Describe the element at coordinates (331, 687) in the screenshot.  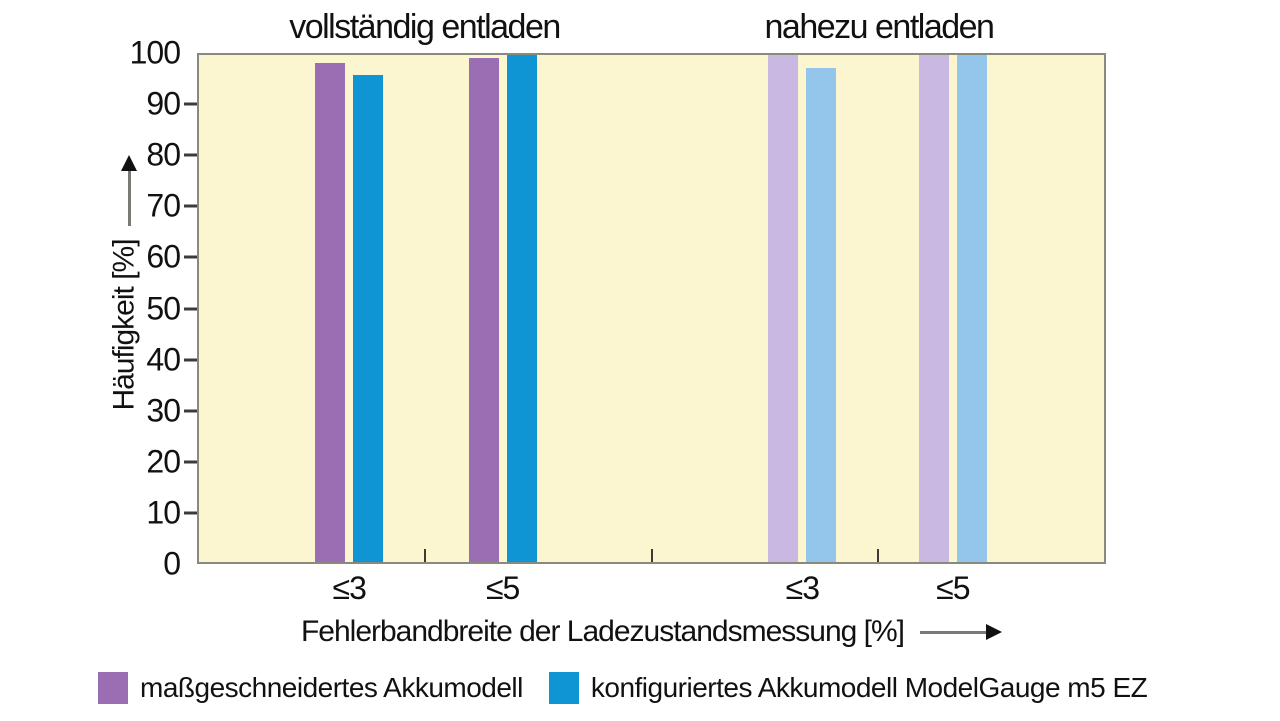
I see `legend-label: maßgeschneidertes Akkumodell` at that location.